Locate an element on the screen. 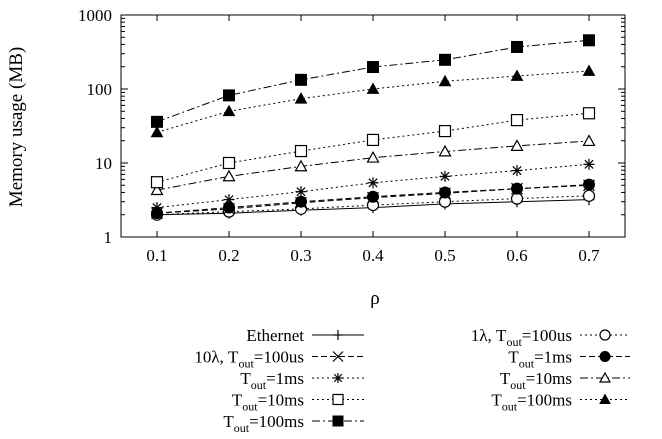 The height and width of the screenshot is (439, 662). legend-label: Ethernet is located at coordinates (275, 335).